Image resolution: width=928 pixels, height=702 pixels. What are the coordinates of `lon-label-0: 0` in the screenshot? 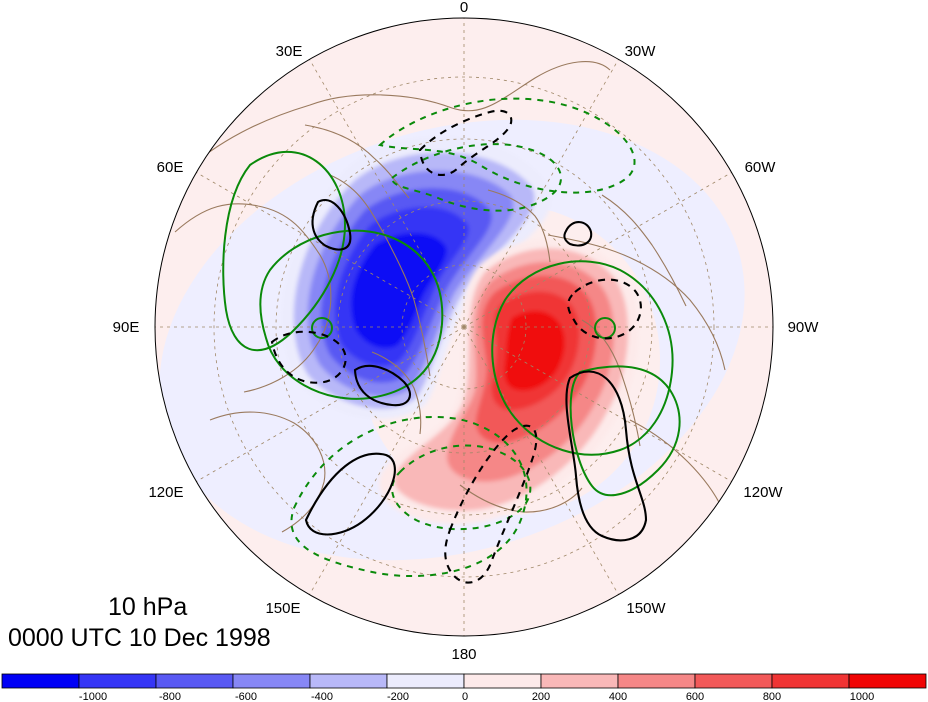 It's located at (464, 8).